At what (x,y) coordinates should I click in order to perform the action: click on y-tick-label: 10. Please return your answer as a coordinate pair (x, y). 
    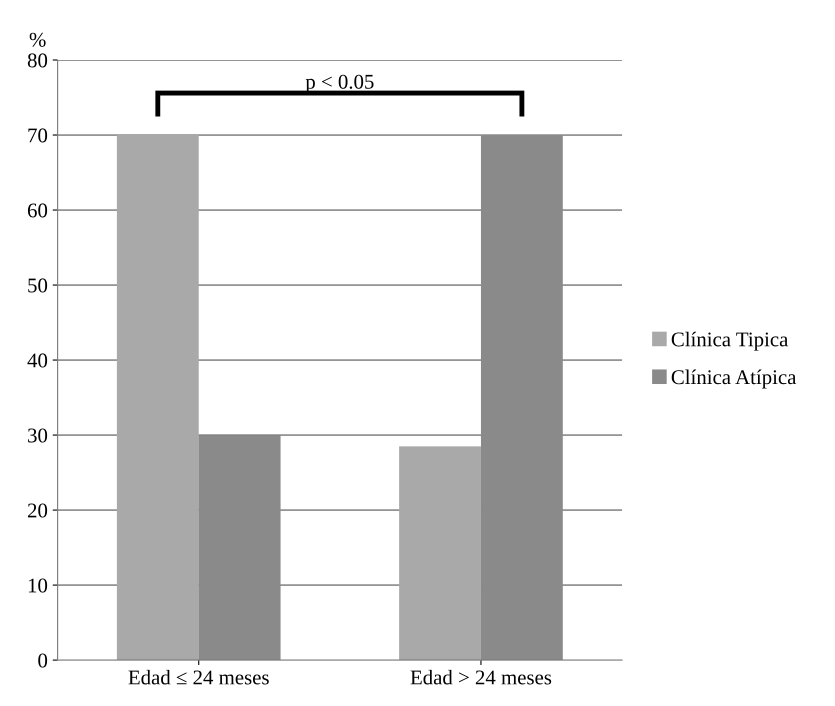
    Looking at the image, I should click on (38, 585).